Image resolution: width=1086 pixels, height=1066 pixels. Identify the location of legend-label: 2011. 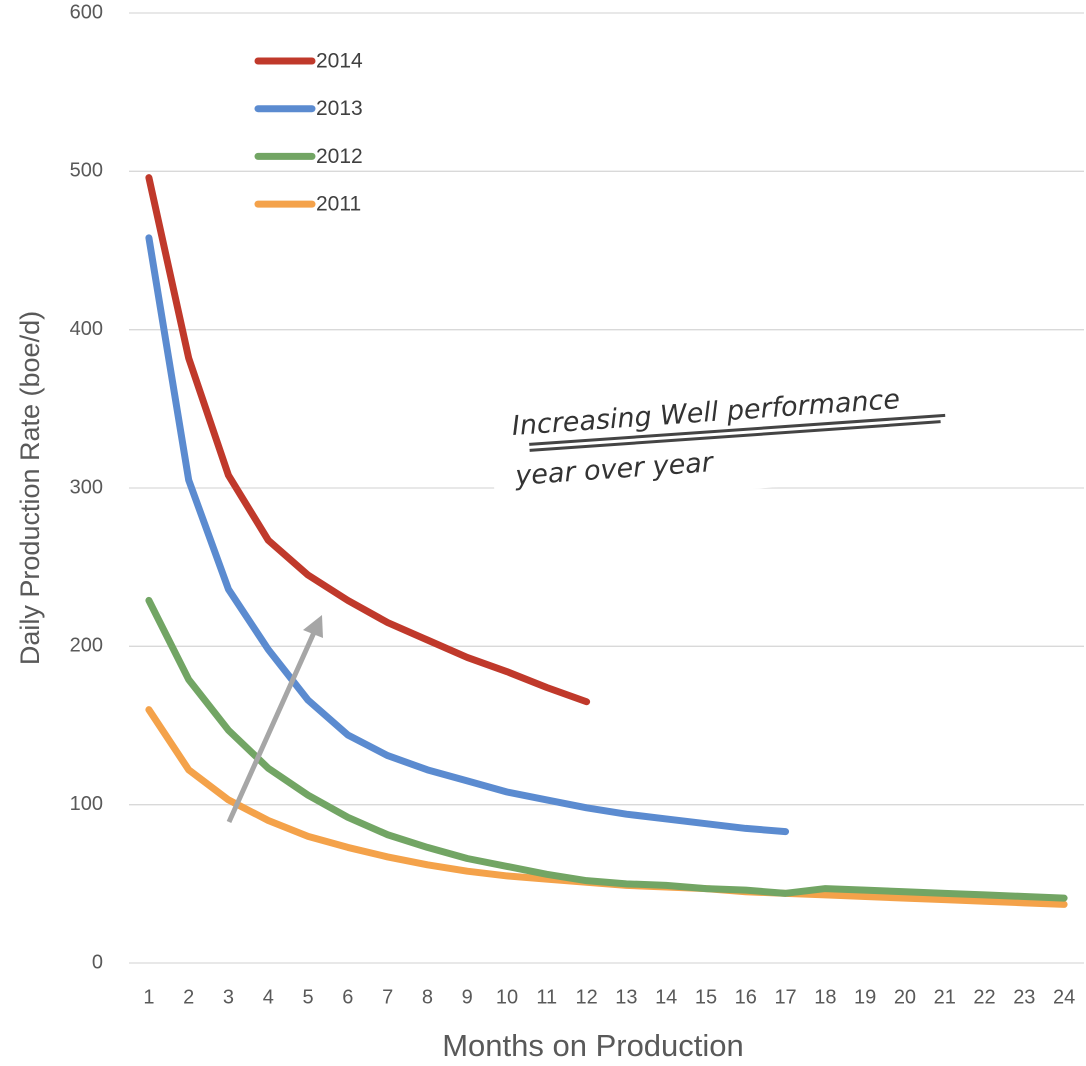
(338, 204).